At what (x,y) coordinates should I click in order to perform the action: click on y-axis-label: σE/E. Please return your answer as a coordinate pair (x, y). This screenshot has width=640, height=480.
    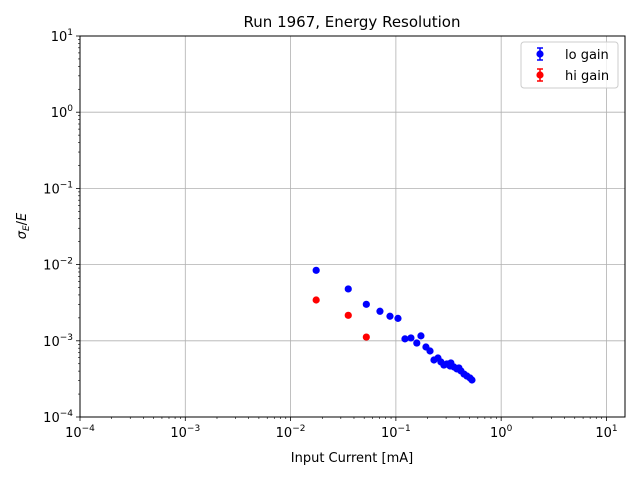
    Looking at the image, I should click on (23, 225).